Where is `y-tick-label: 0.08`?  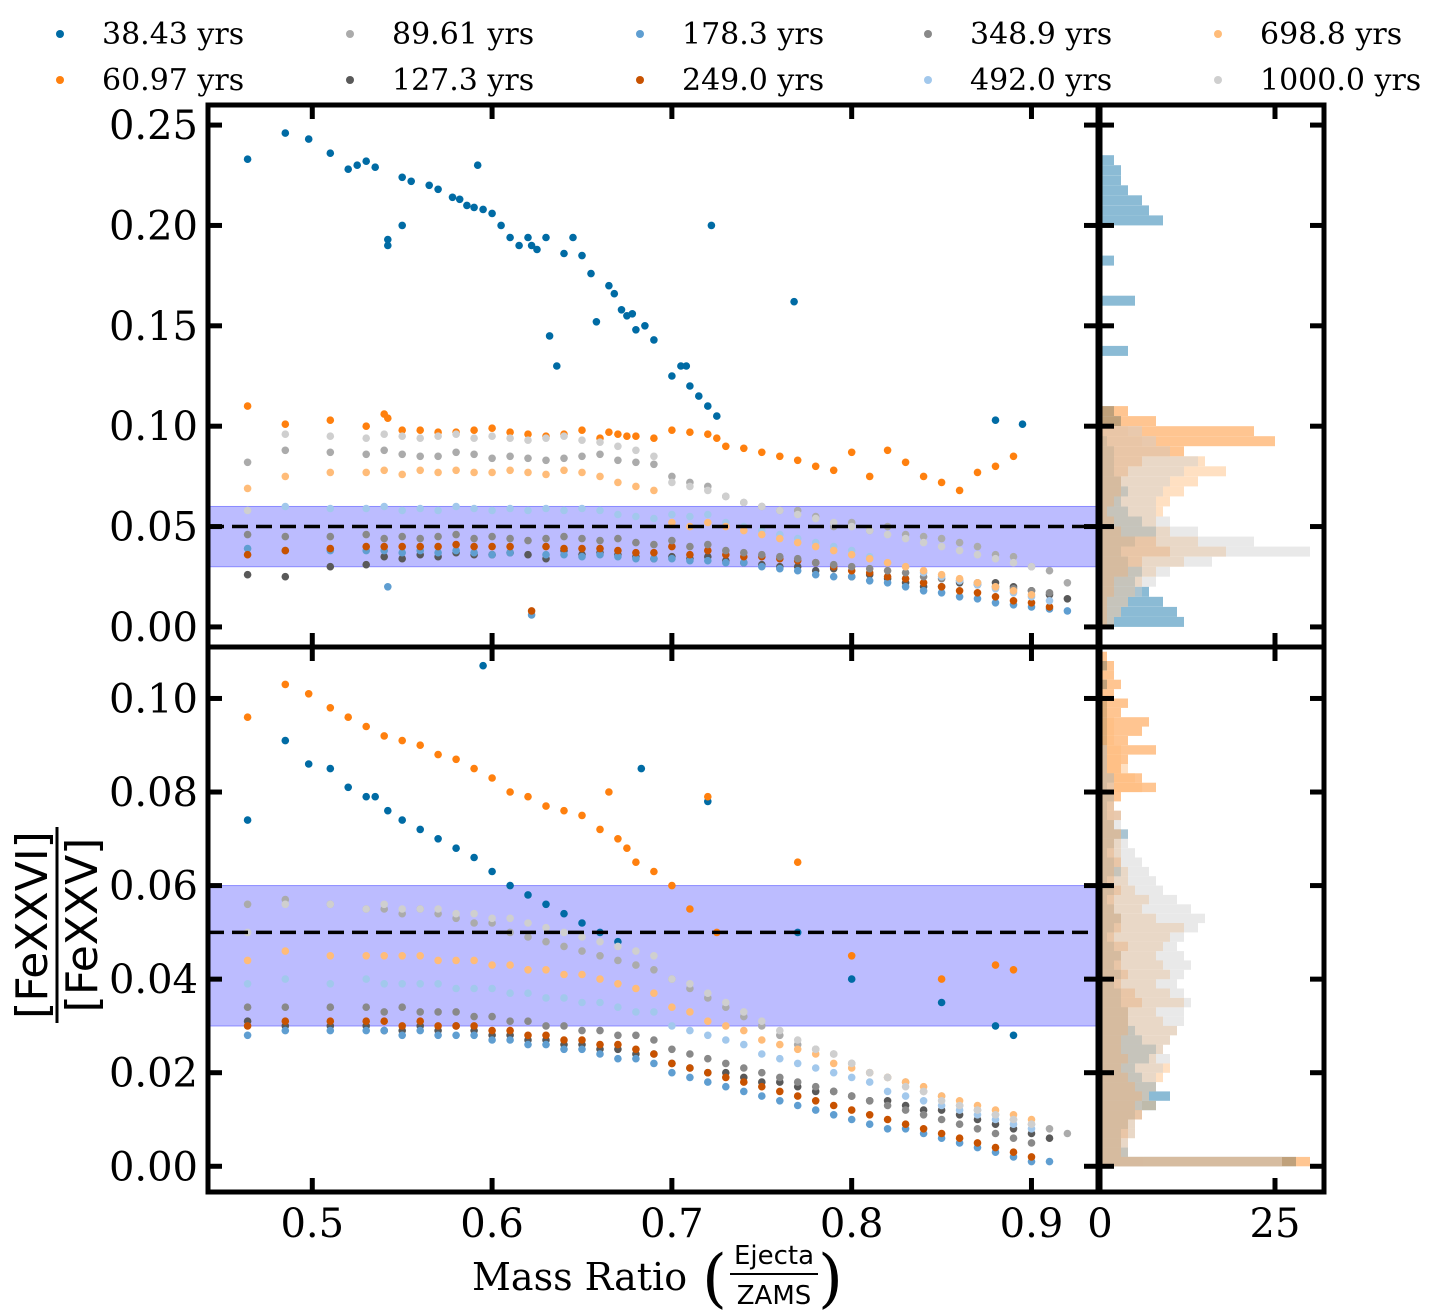
y-tick-label: 0.08 is located at coordinates (153, 793).